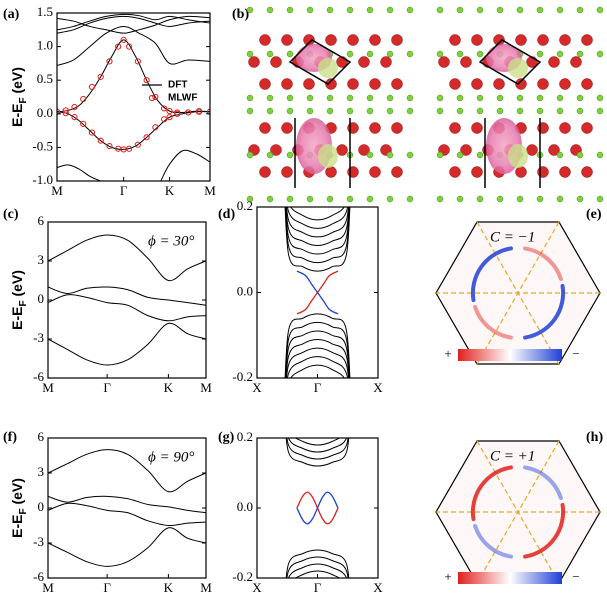 This screenshot has height=596, width=607. I want to click on legend-label: DFT, so click(177, 85).